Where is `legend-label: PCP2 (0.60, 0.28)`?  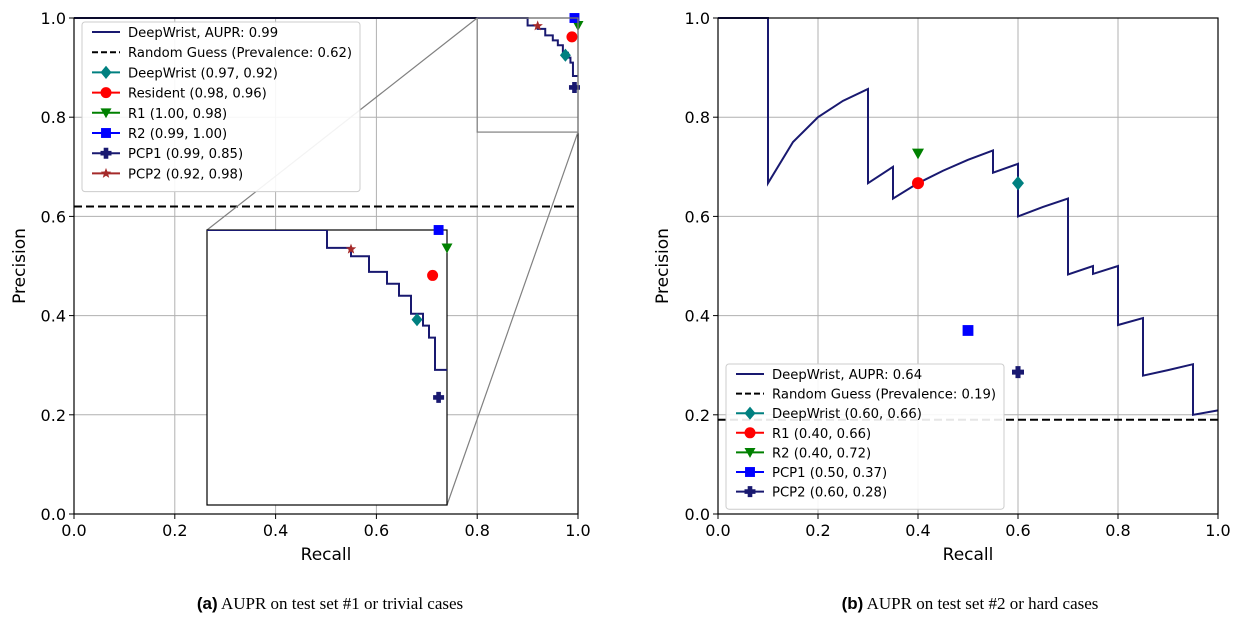
legend-label: PCP2 (0.60, 0.28) is located at coordinates (829, 493).